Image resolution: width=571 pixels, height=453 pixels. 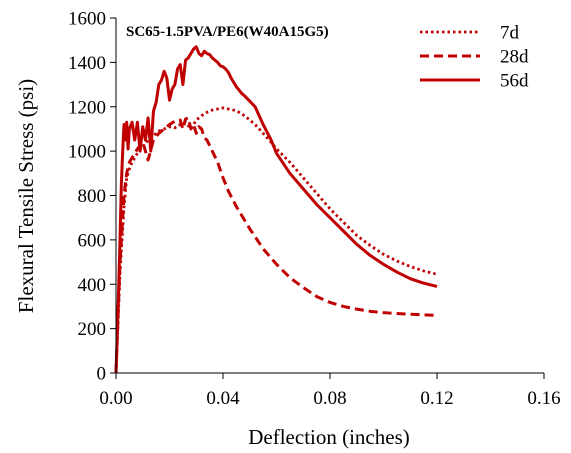 I want to click on y-axis-label: Flexural Tensile Stress (psi), so click(x=26, y=196).